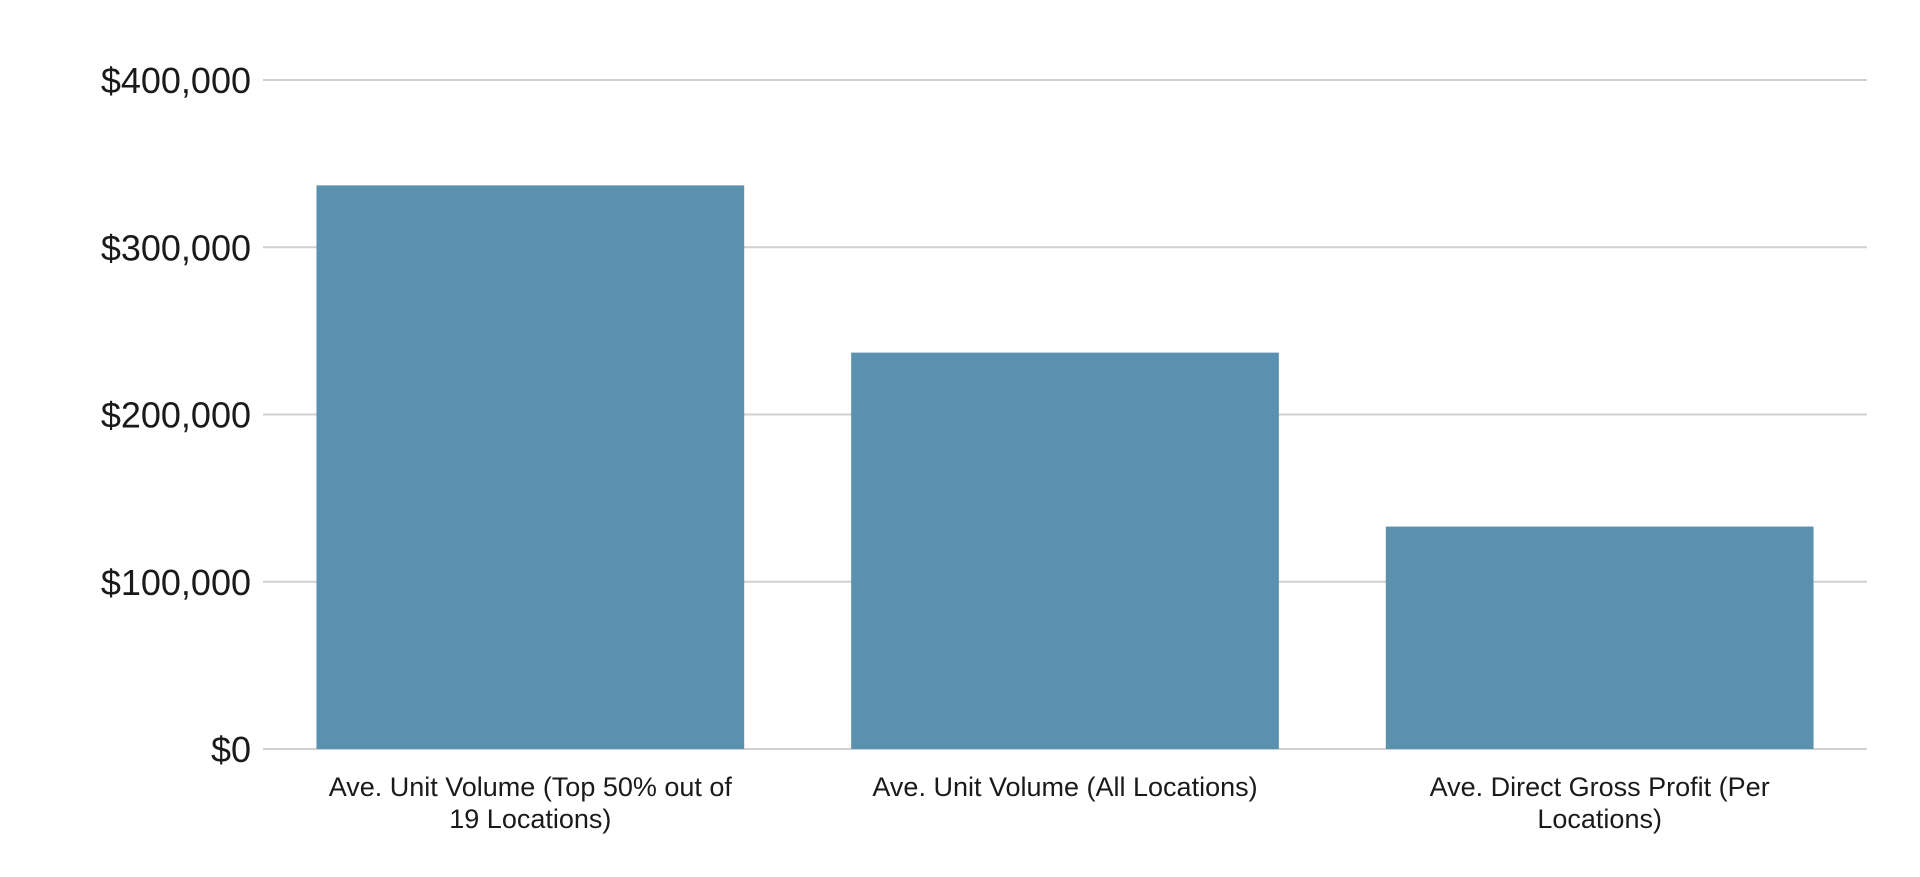 The width and height of the screenshot is (1920, 877). Describe the element at coordinates (231, 749) in the screenshot. I see `y-tick-label: $0` at that location.